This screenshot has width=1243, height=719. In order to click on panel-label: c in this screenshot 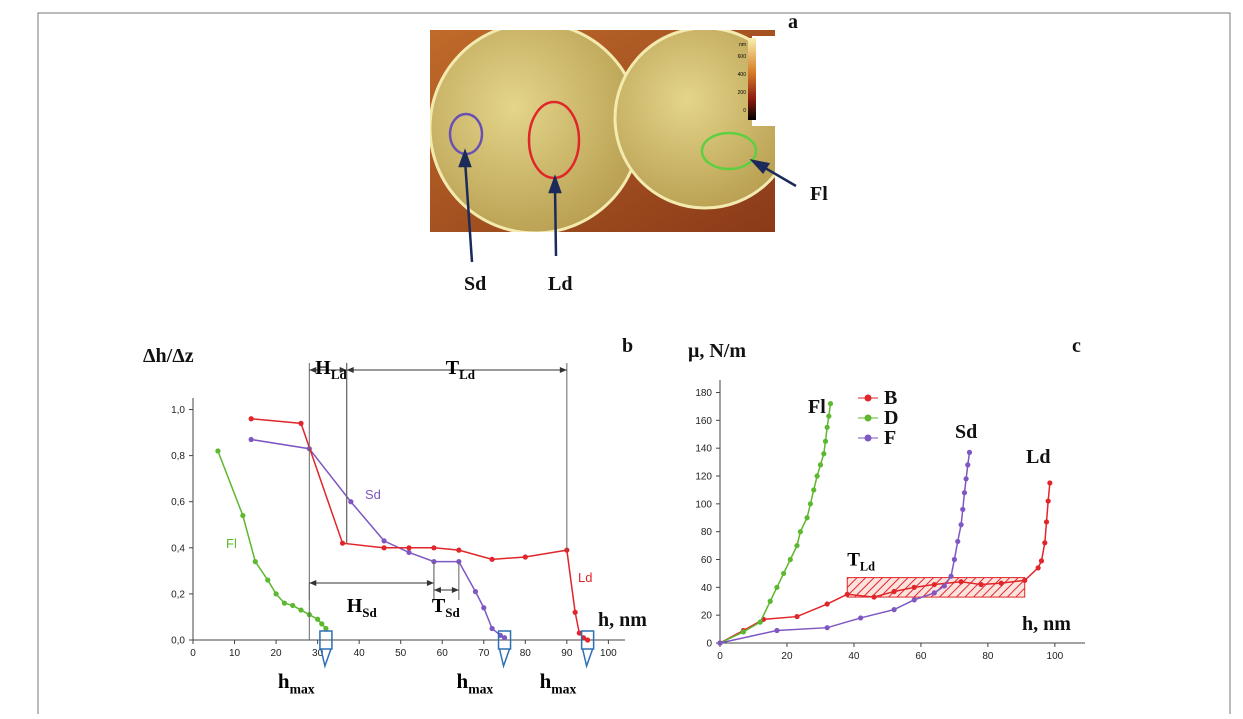, I will do `click(1076, 346)`.